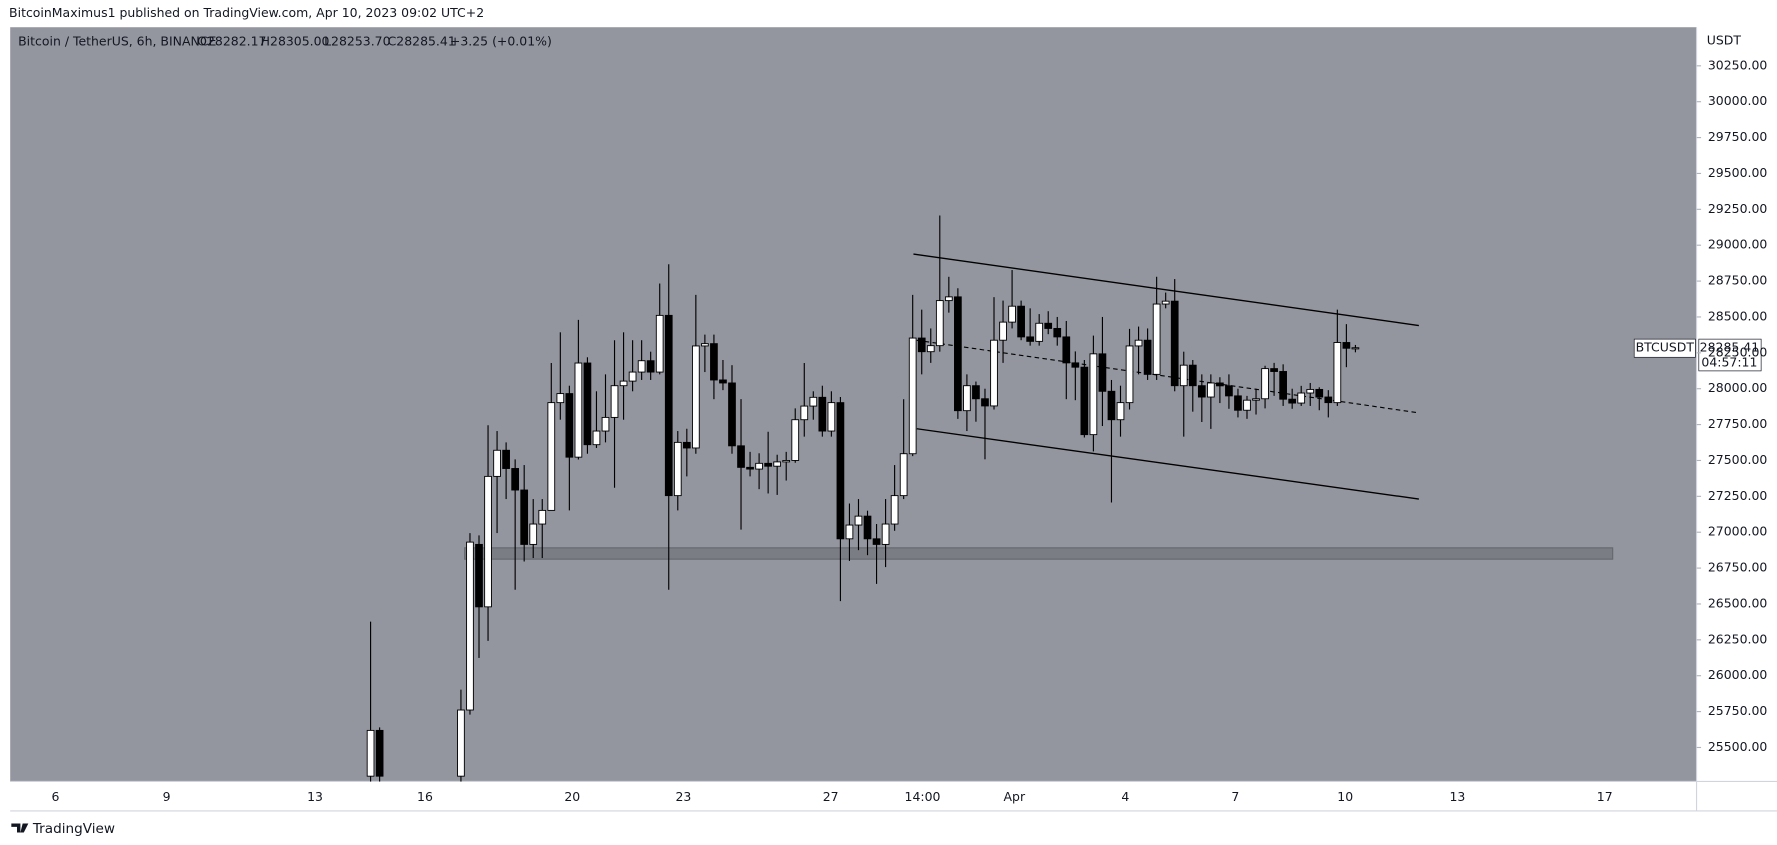  What do you see at coordinates (1167, 464) in the screenshot?
I see `channel-lower` at bounding box center [1167, 464].